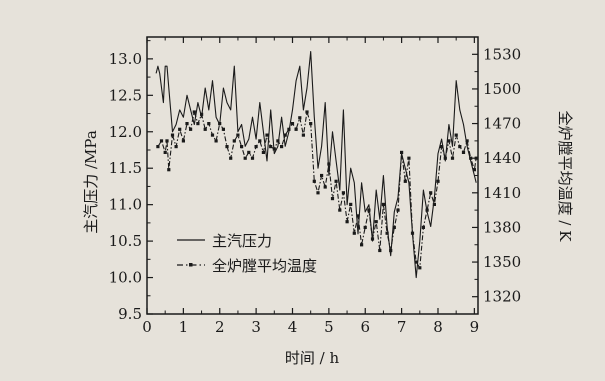 This screenshot has height=381, width=605. I want to click on x-tick-label: 5, so click(329, 327).